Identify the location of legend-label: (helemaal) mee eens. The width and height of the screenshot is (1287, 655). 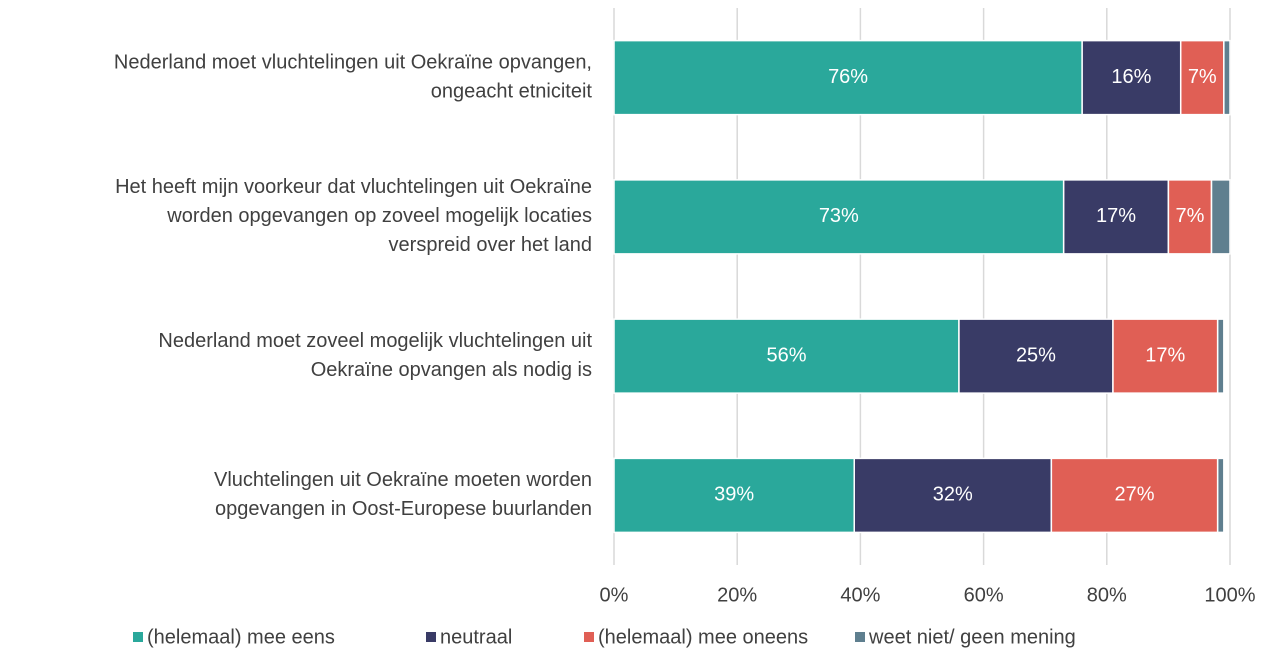
(241, 637).